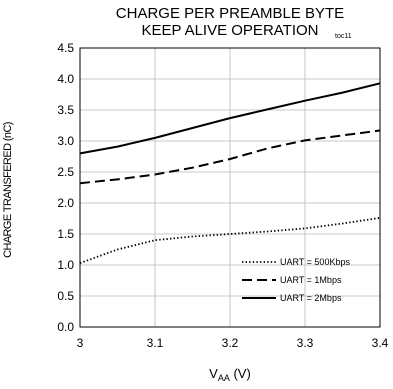 This screenshot has height=389, width=393. Describe the element at coordinates (230, 343) in the screenshot. I see `x-tick-label-2: 3.2` at that location.